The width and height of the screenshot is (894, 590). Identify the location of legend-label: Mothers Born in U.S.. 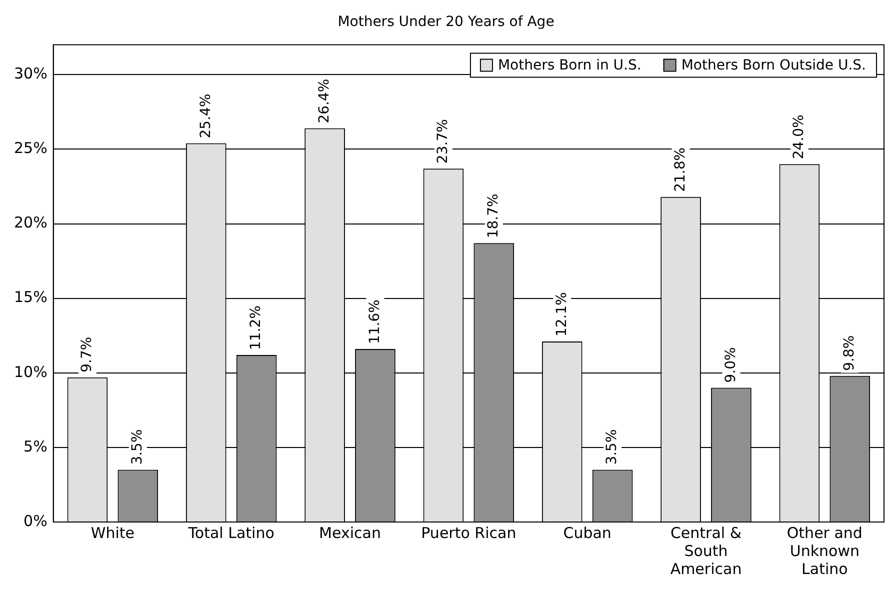
(570, 65).